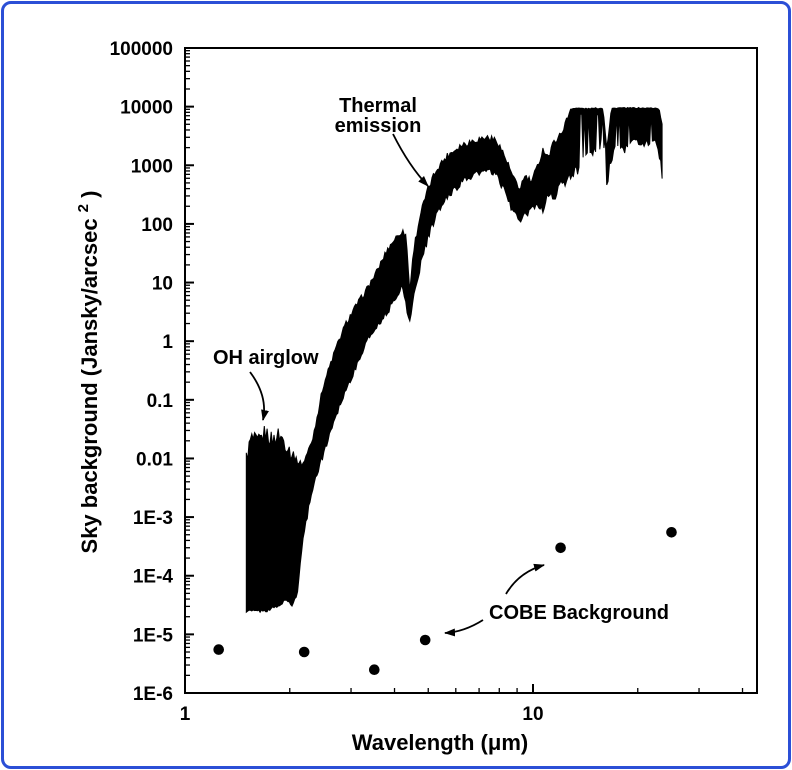 This screenshot has width=792, height=770. Describe the element at coordinates (160, 401) in the screenshot. I see `y-tick-label: 0.1` at that location.